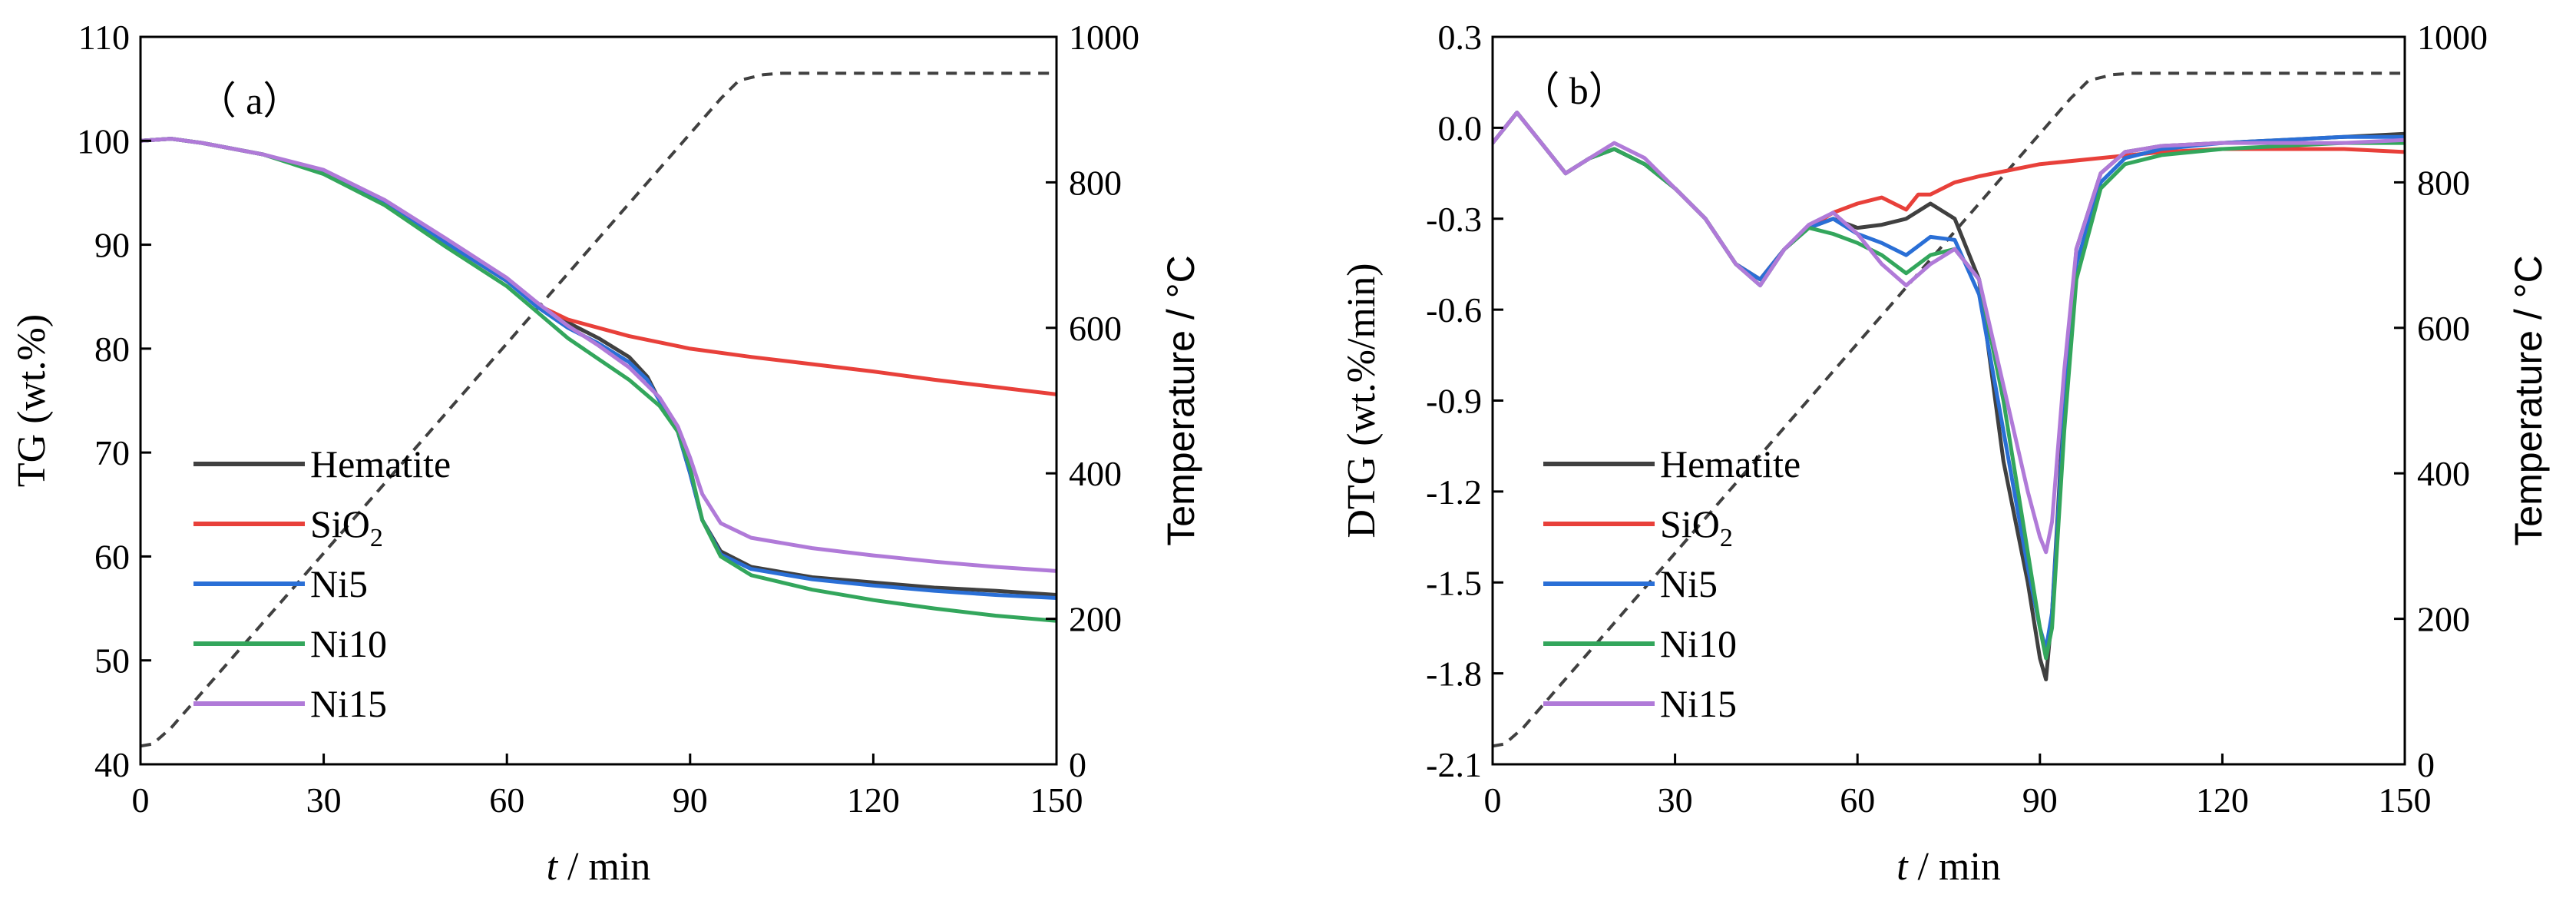 This screenshot has height=921, width=2576. What do you see at coordinates (2040, 800) in the screenshot?
I see `panel-b-x-tick-label: 90` at bounding box center [2040, 800].